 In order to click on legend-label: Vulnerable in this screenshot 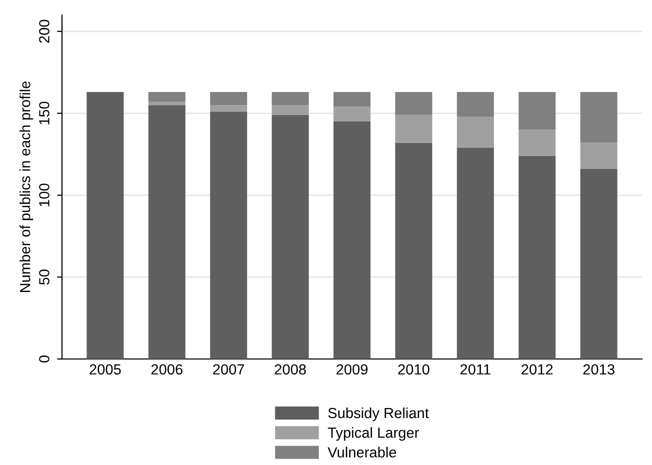, I will do `click(362, 452)`.